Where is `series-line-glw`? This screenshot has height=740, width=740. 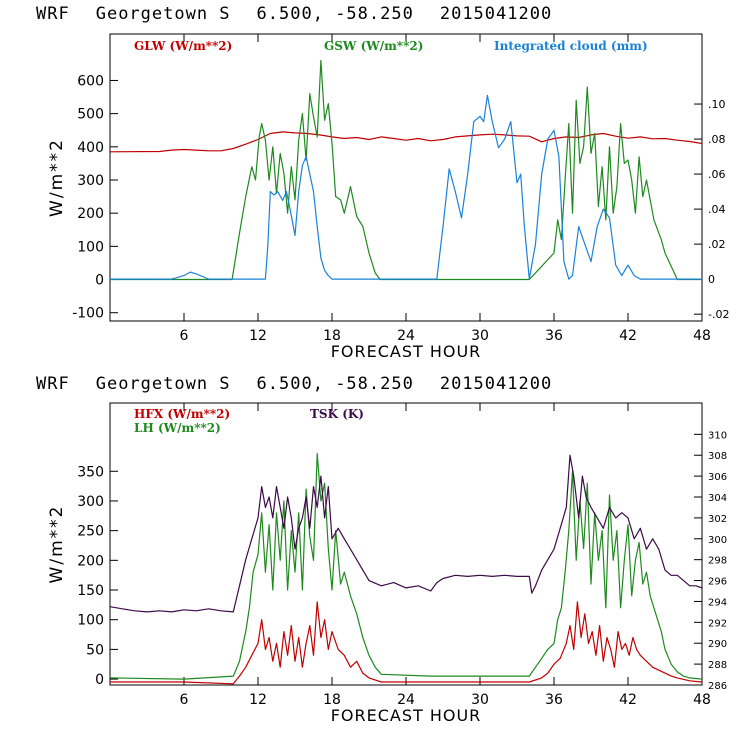
series-line-glw is located at coordinates (406, 142).